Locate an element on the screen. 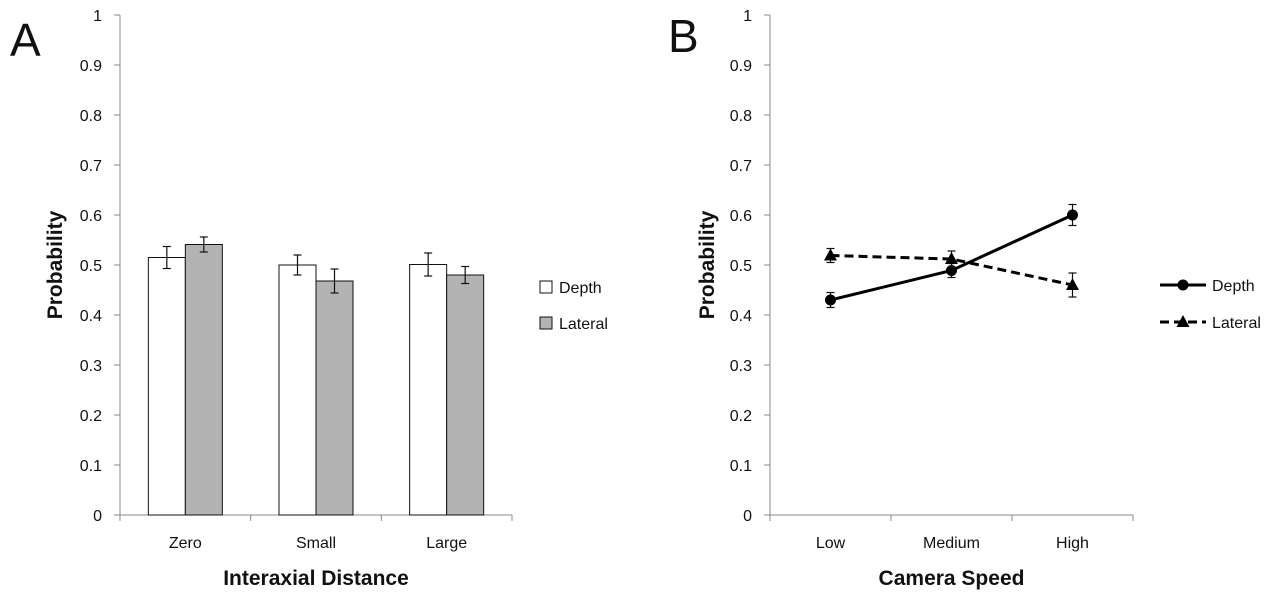 Image resolution: width=1278 pixels, height=592 pixels. x-axis-title: Camera Speed is located at coordinates (952, 578).